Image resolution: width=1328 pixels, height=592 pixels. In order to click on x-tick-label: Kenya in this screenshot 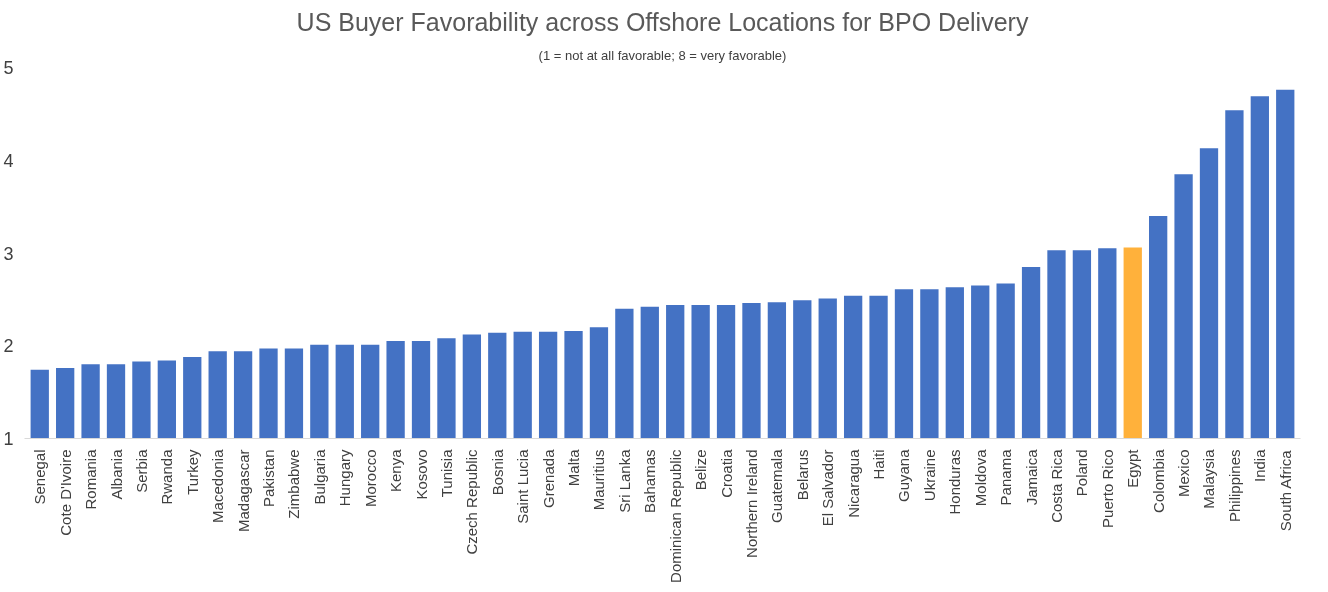, I will do `click(396, 470)`.